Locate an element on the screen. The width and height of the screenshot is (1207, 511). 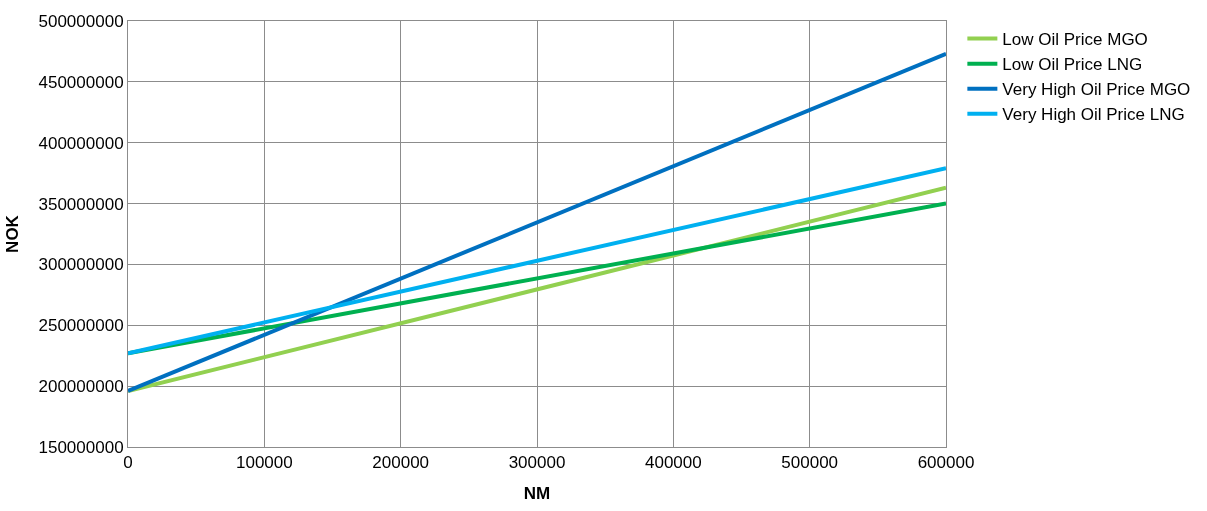
x-tick-label: 400000 is located at coordinates (673, 463).